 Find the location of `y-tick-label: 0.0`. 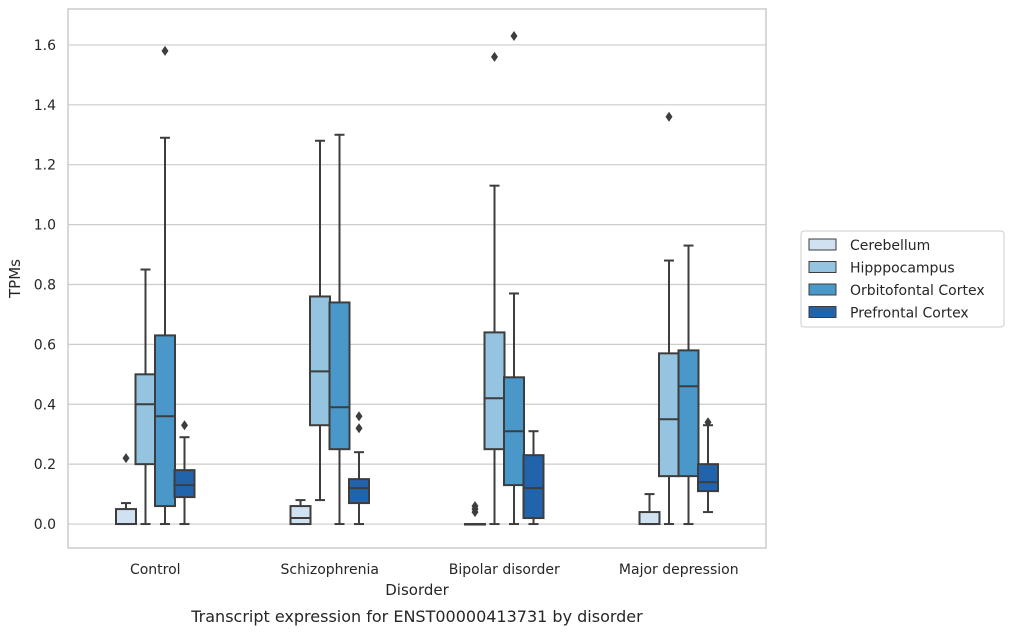

y-tick-label: 0.0 is located at coordinates (45, 525).